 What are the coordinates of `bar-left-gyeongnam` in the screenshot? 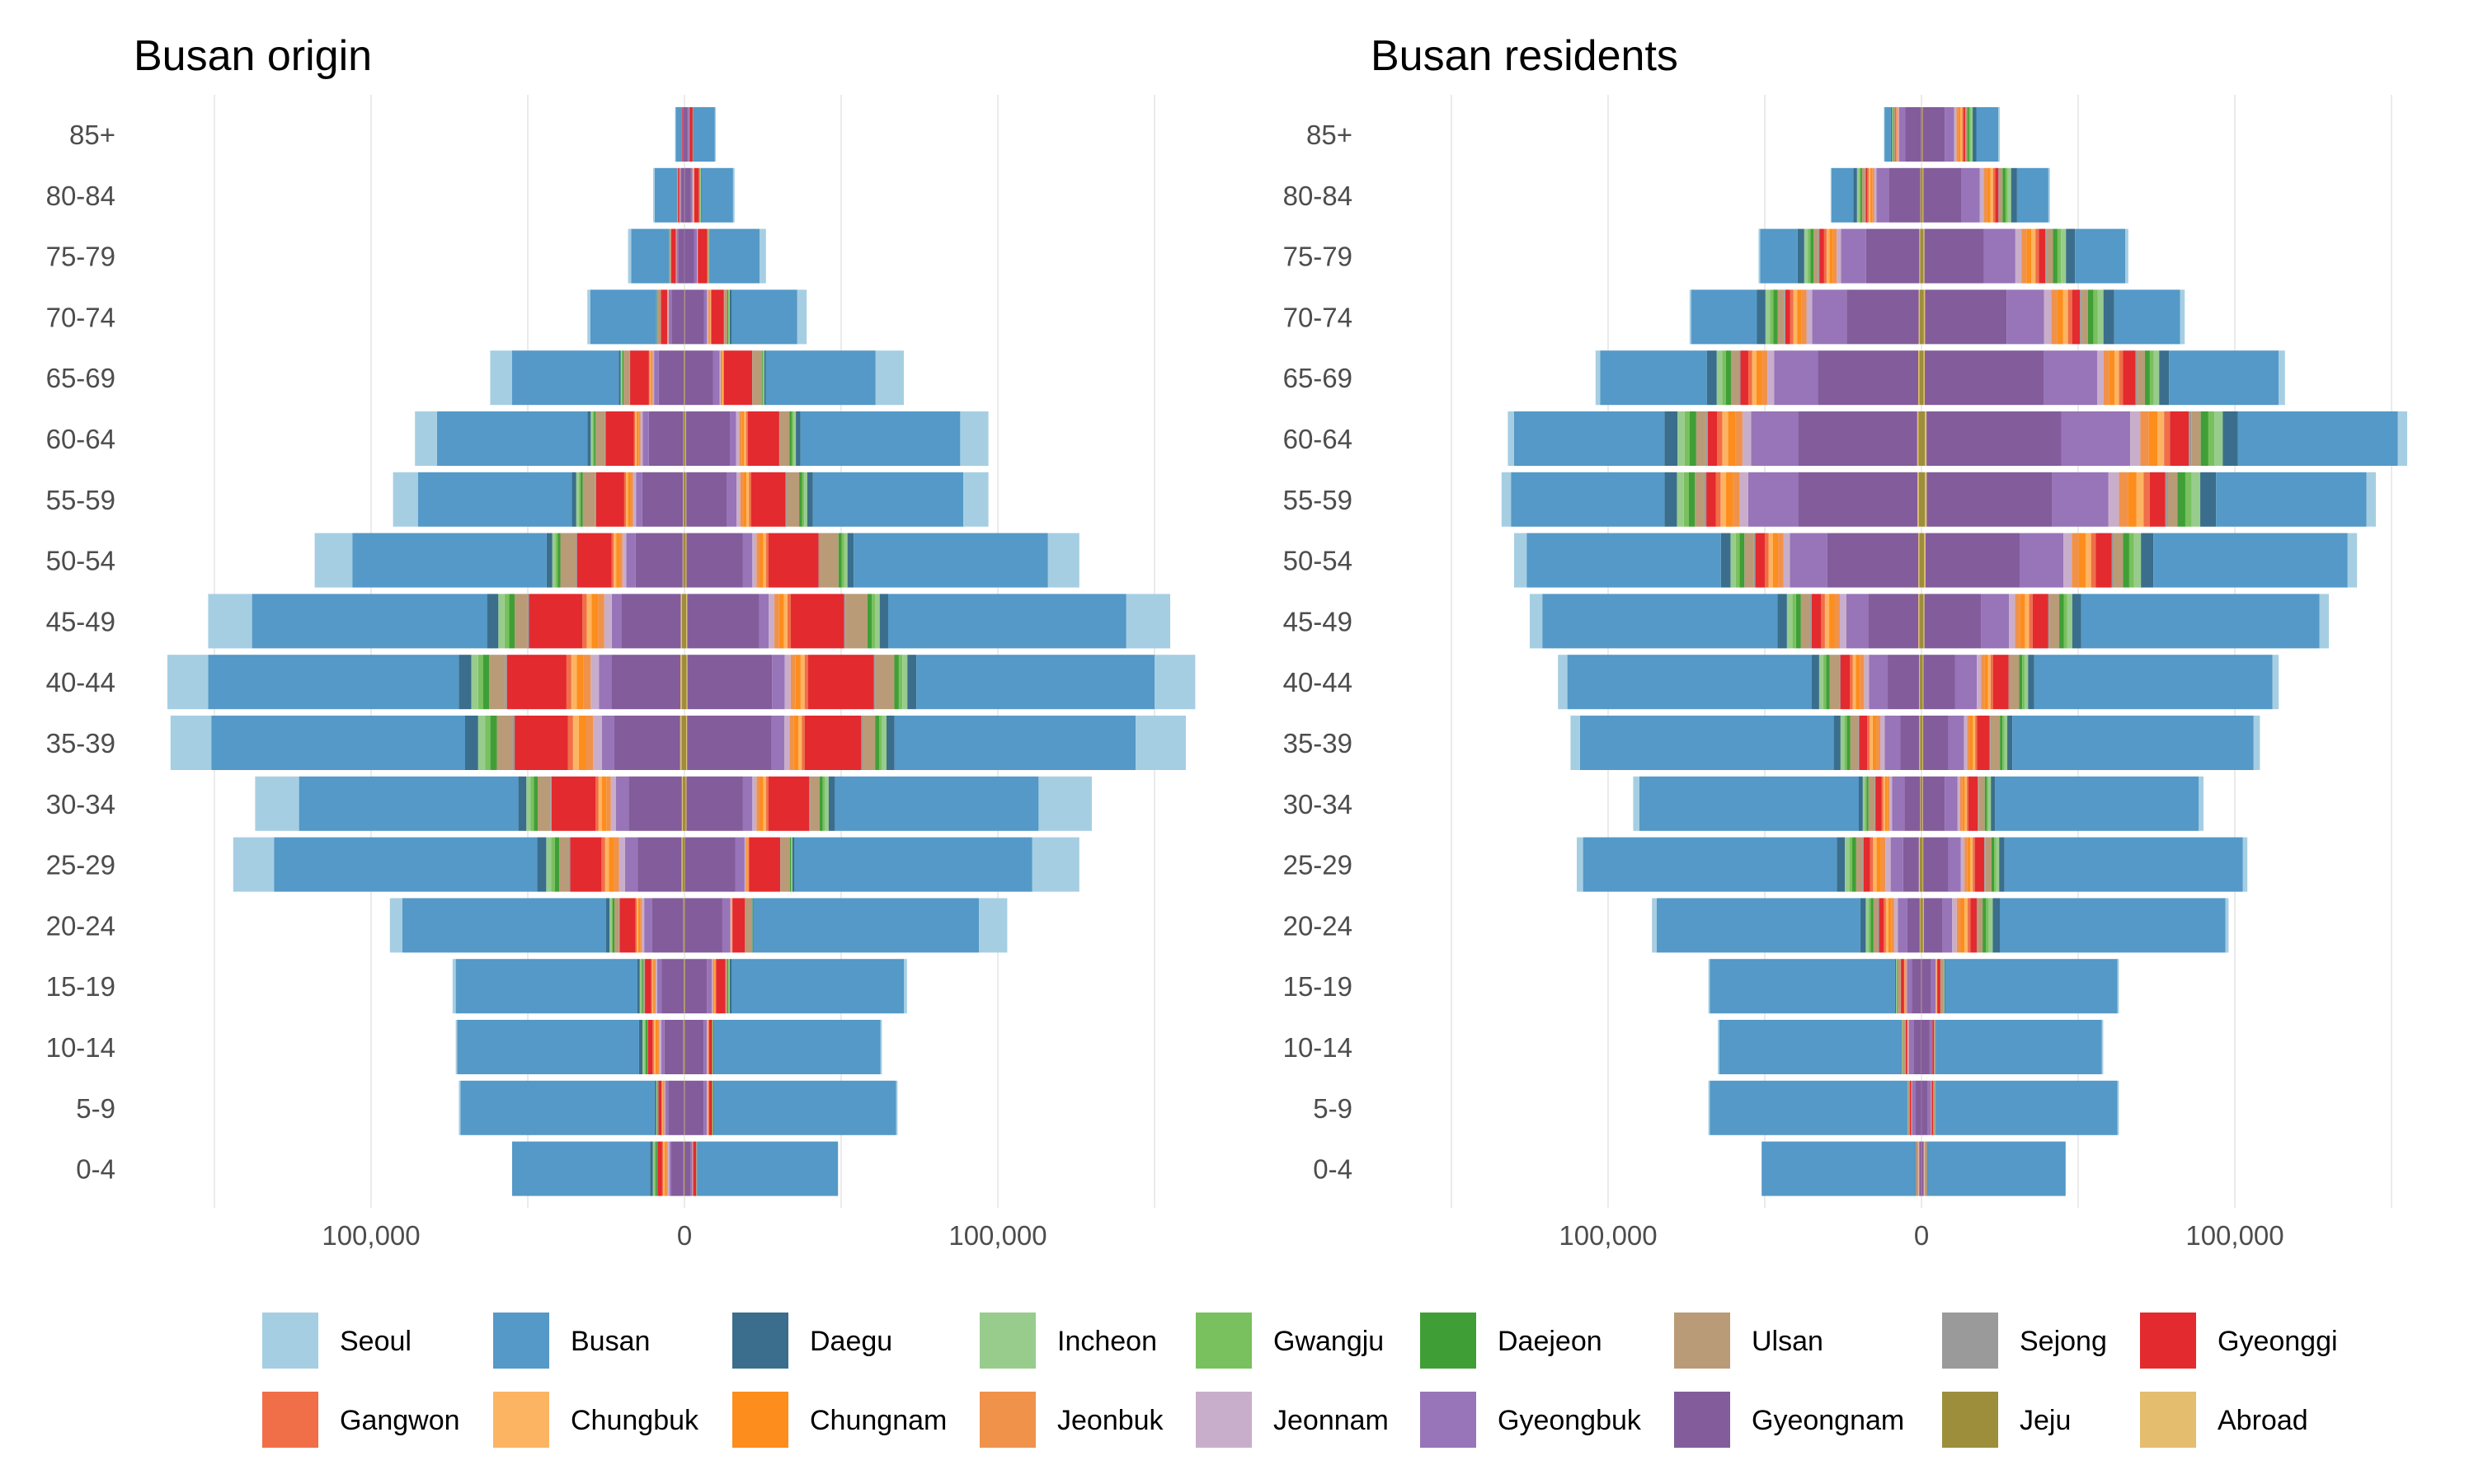 It's located at (672, 986).